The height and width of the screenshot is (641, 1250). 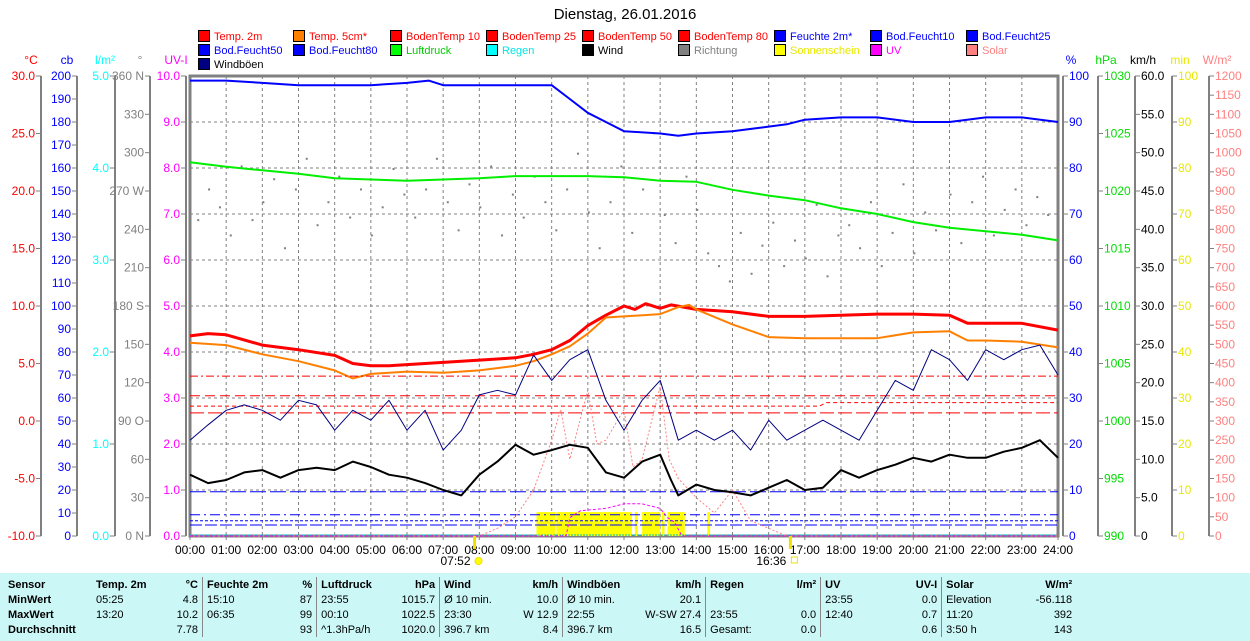 I want to click on temp-tick-label: 5.0, so click(x=26, y=364).